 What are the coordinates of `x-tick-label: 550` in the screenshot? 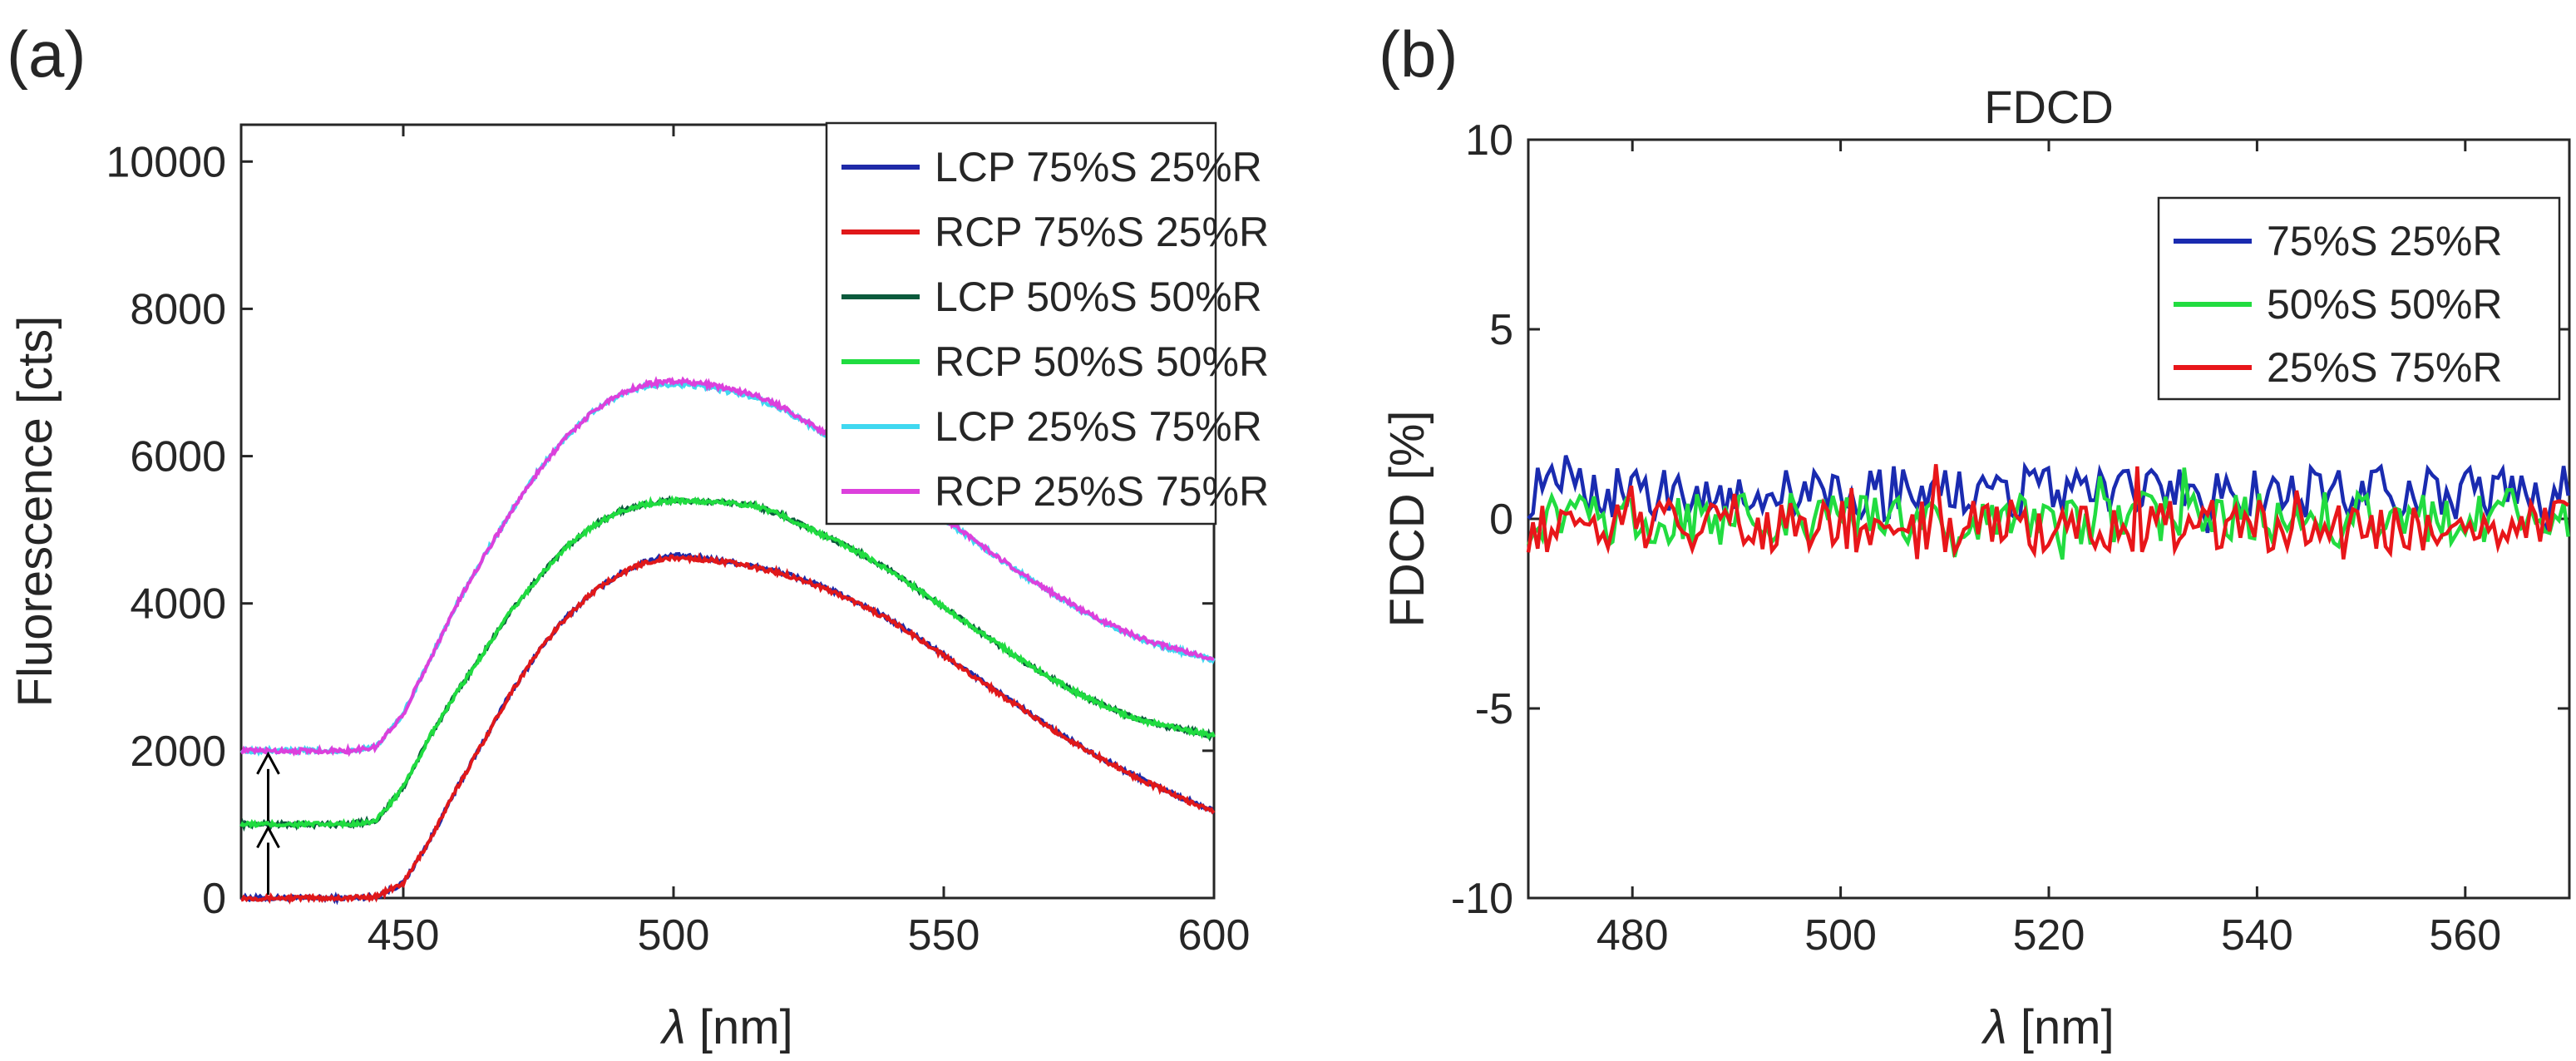 It's located at (944, 935).